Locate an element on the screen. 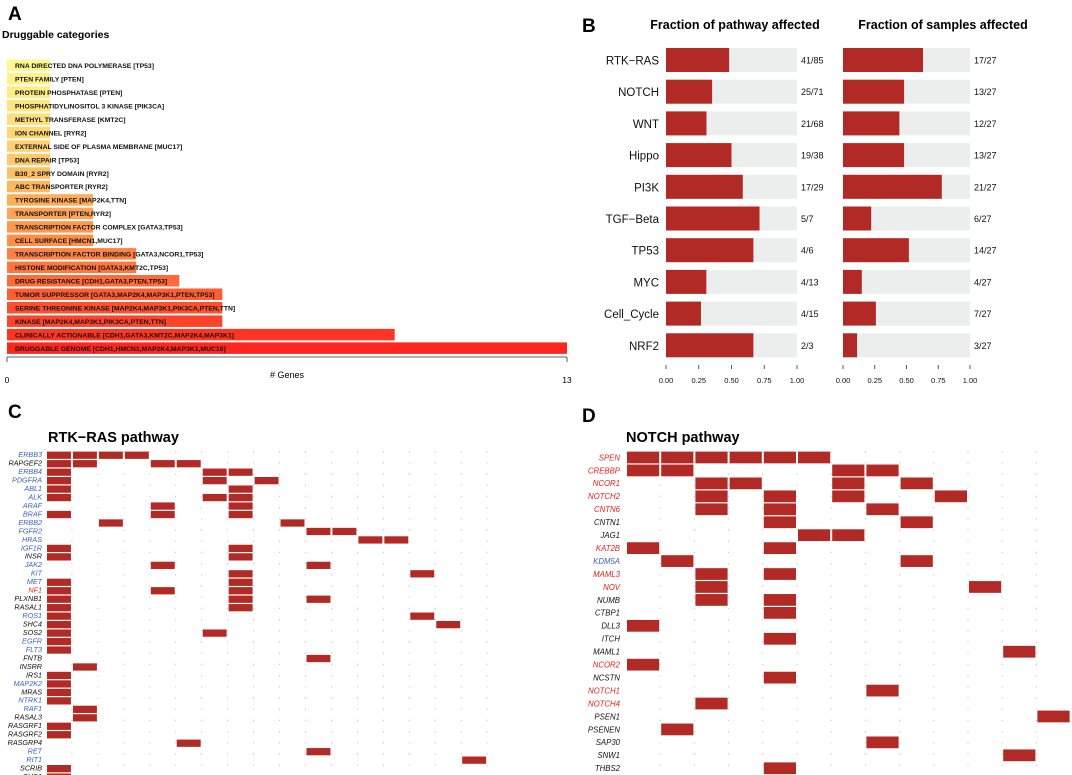 The width and height of the screenshot is (1072, 775). panel-c-alteration-alk is located at coordinates (240, 497).